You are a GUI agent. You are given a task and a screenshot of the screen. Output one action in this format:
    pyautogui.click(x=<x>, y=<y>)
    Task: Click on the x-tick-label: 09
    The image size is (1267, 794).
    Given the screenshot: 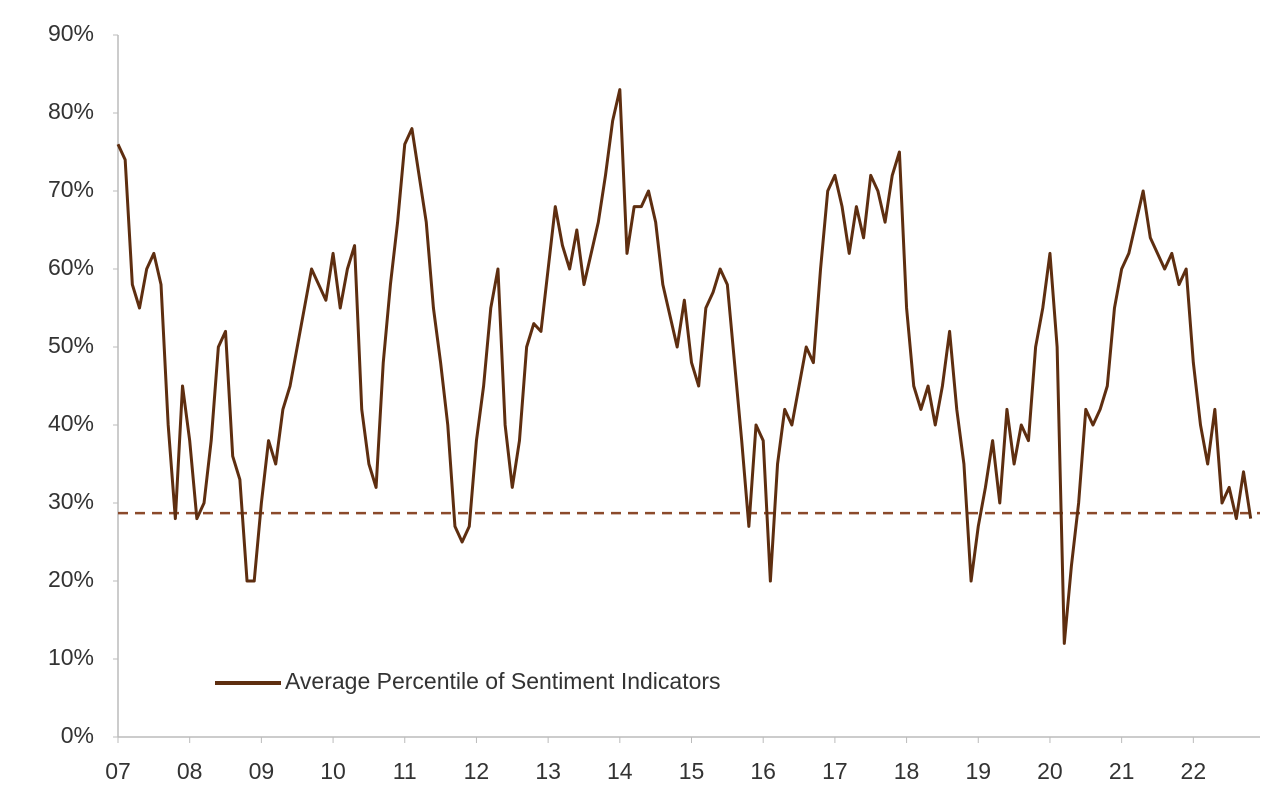 What is the action you would take?
    pyautogui.click(x=262, y=771)
    